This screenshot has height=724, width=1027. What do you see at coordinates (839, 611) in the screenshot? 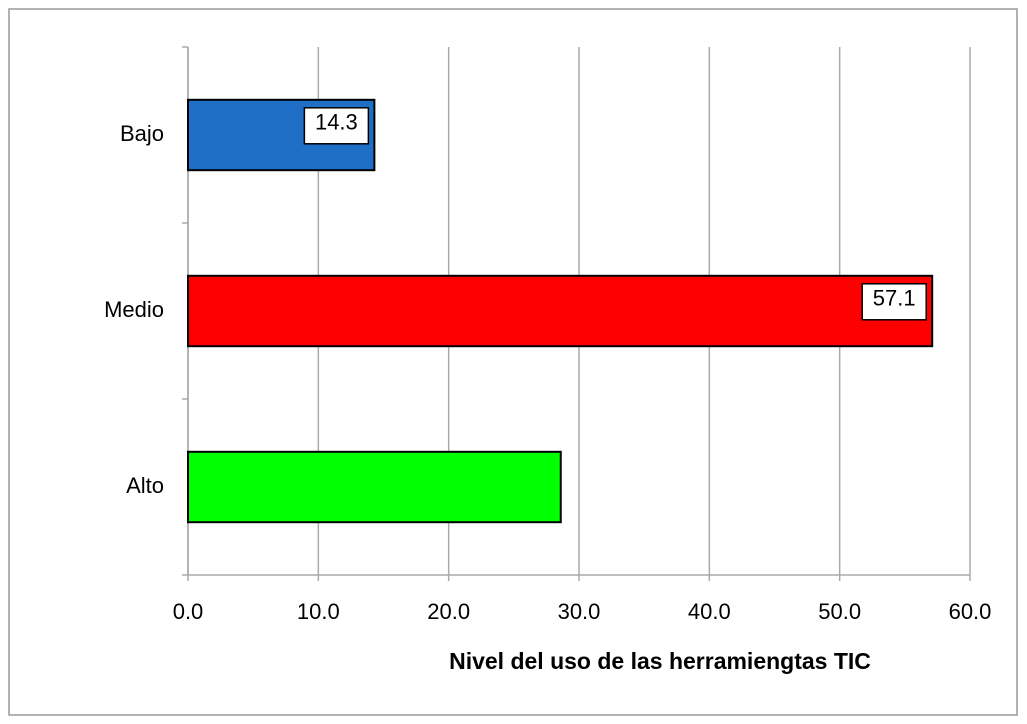
I see `x-tick-label: 50.0` at bounding box center [839, 611].